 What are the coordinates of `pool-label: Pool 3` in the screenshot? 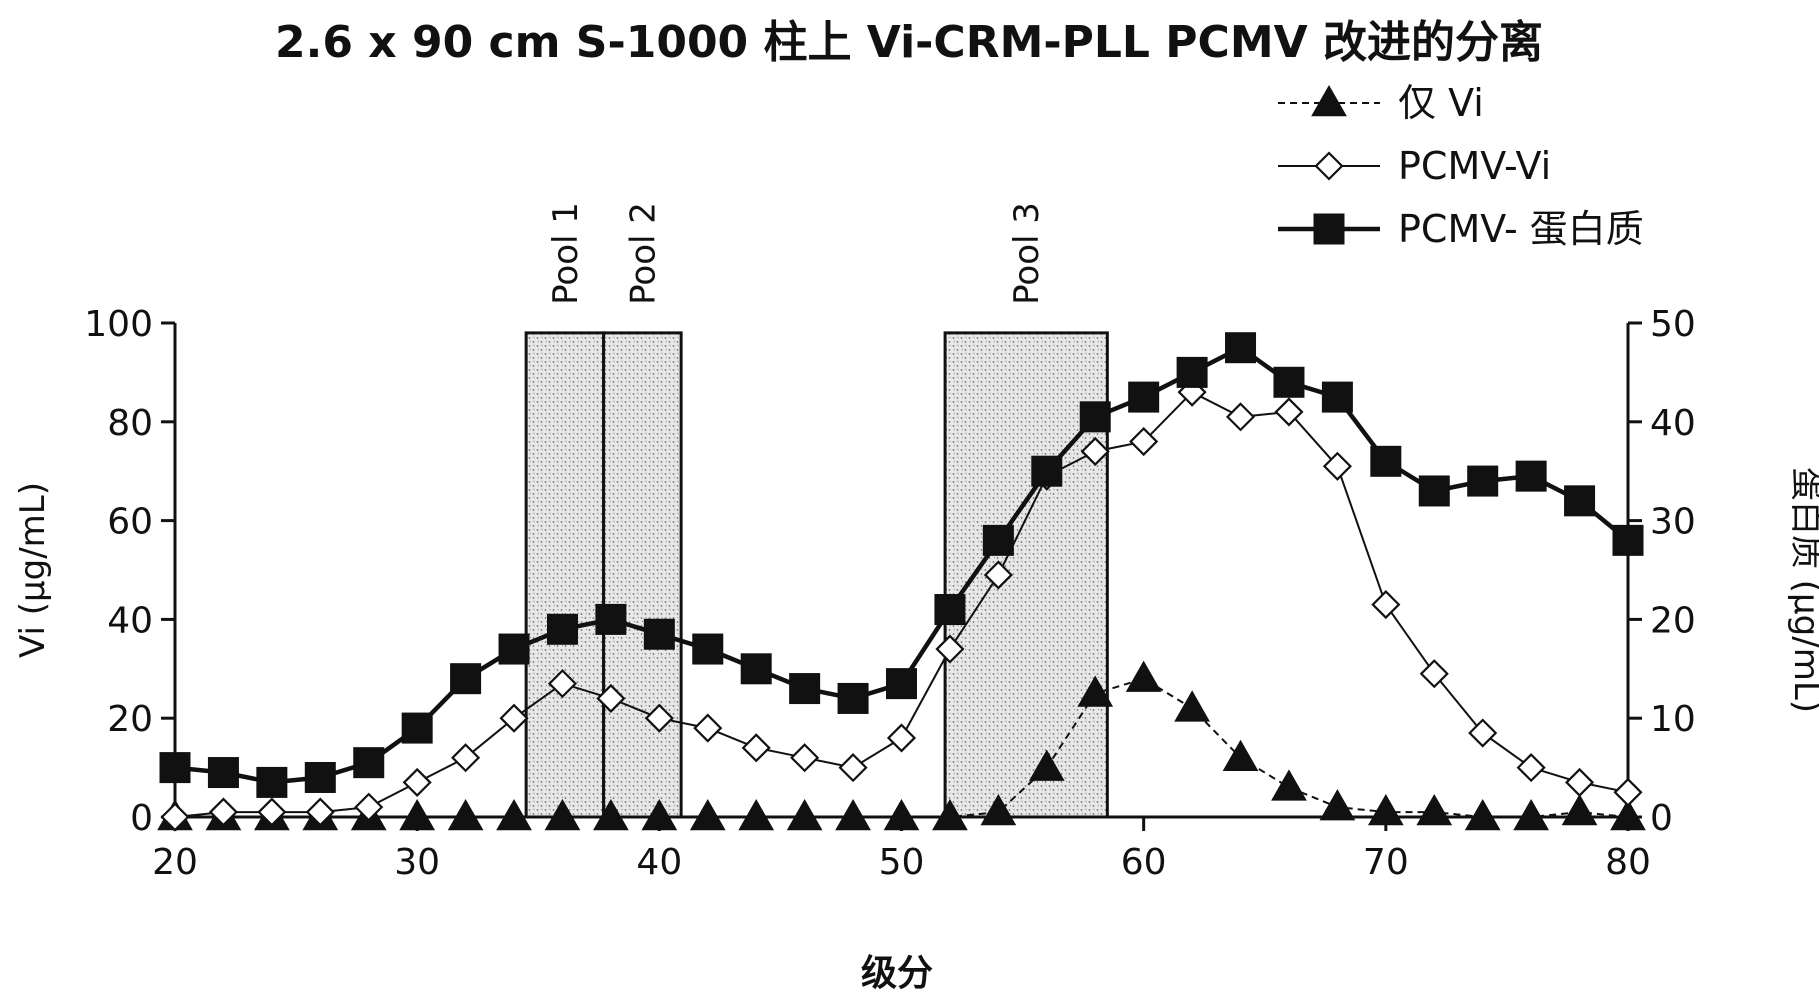 It's located at (1027, 253).